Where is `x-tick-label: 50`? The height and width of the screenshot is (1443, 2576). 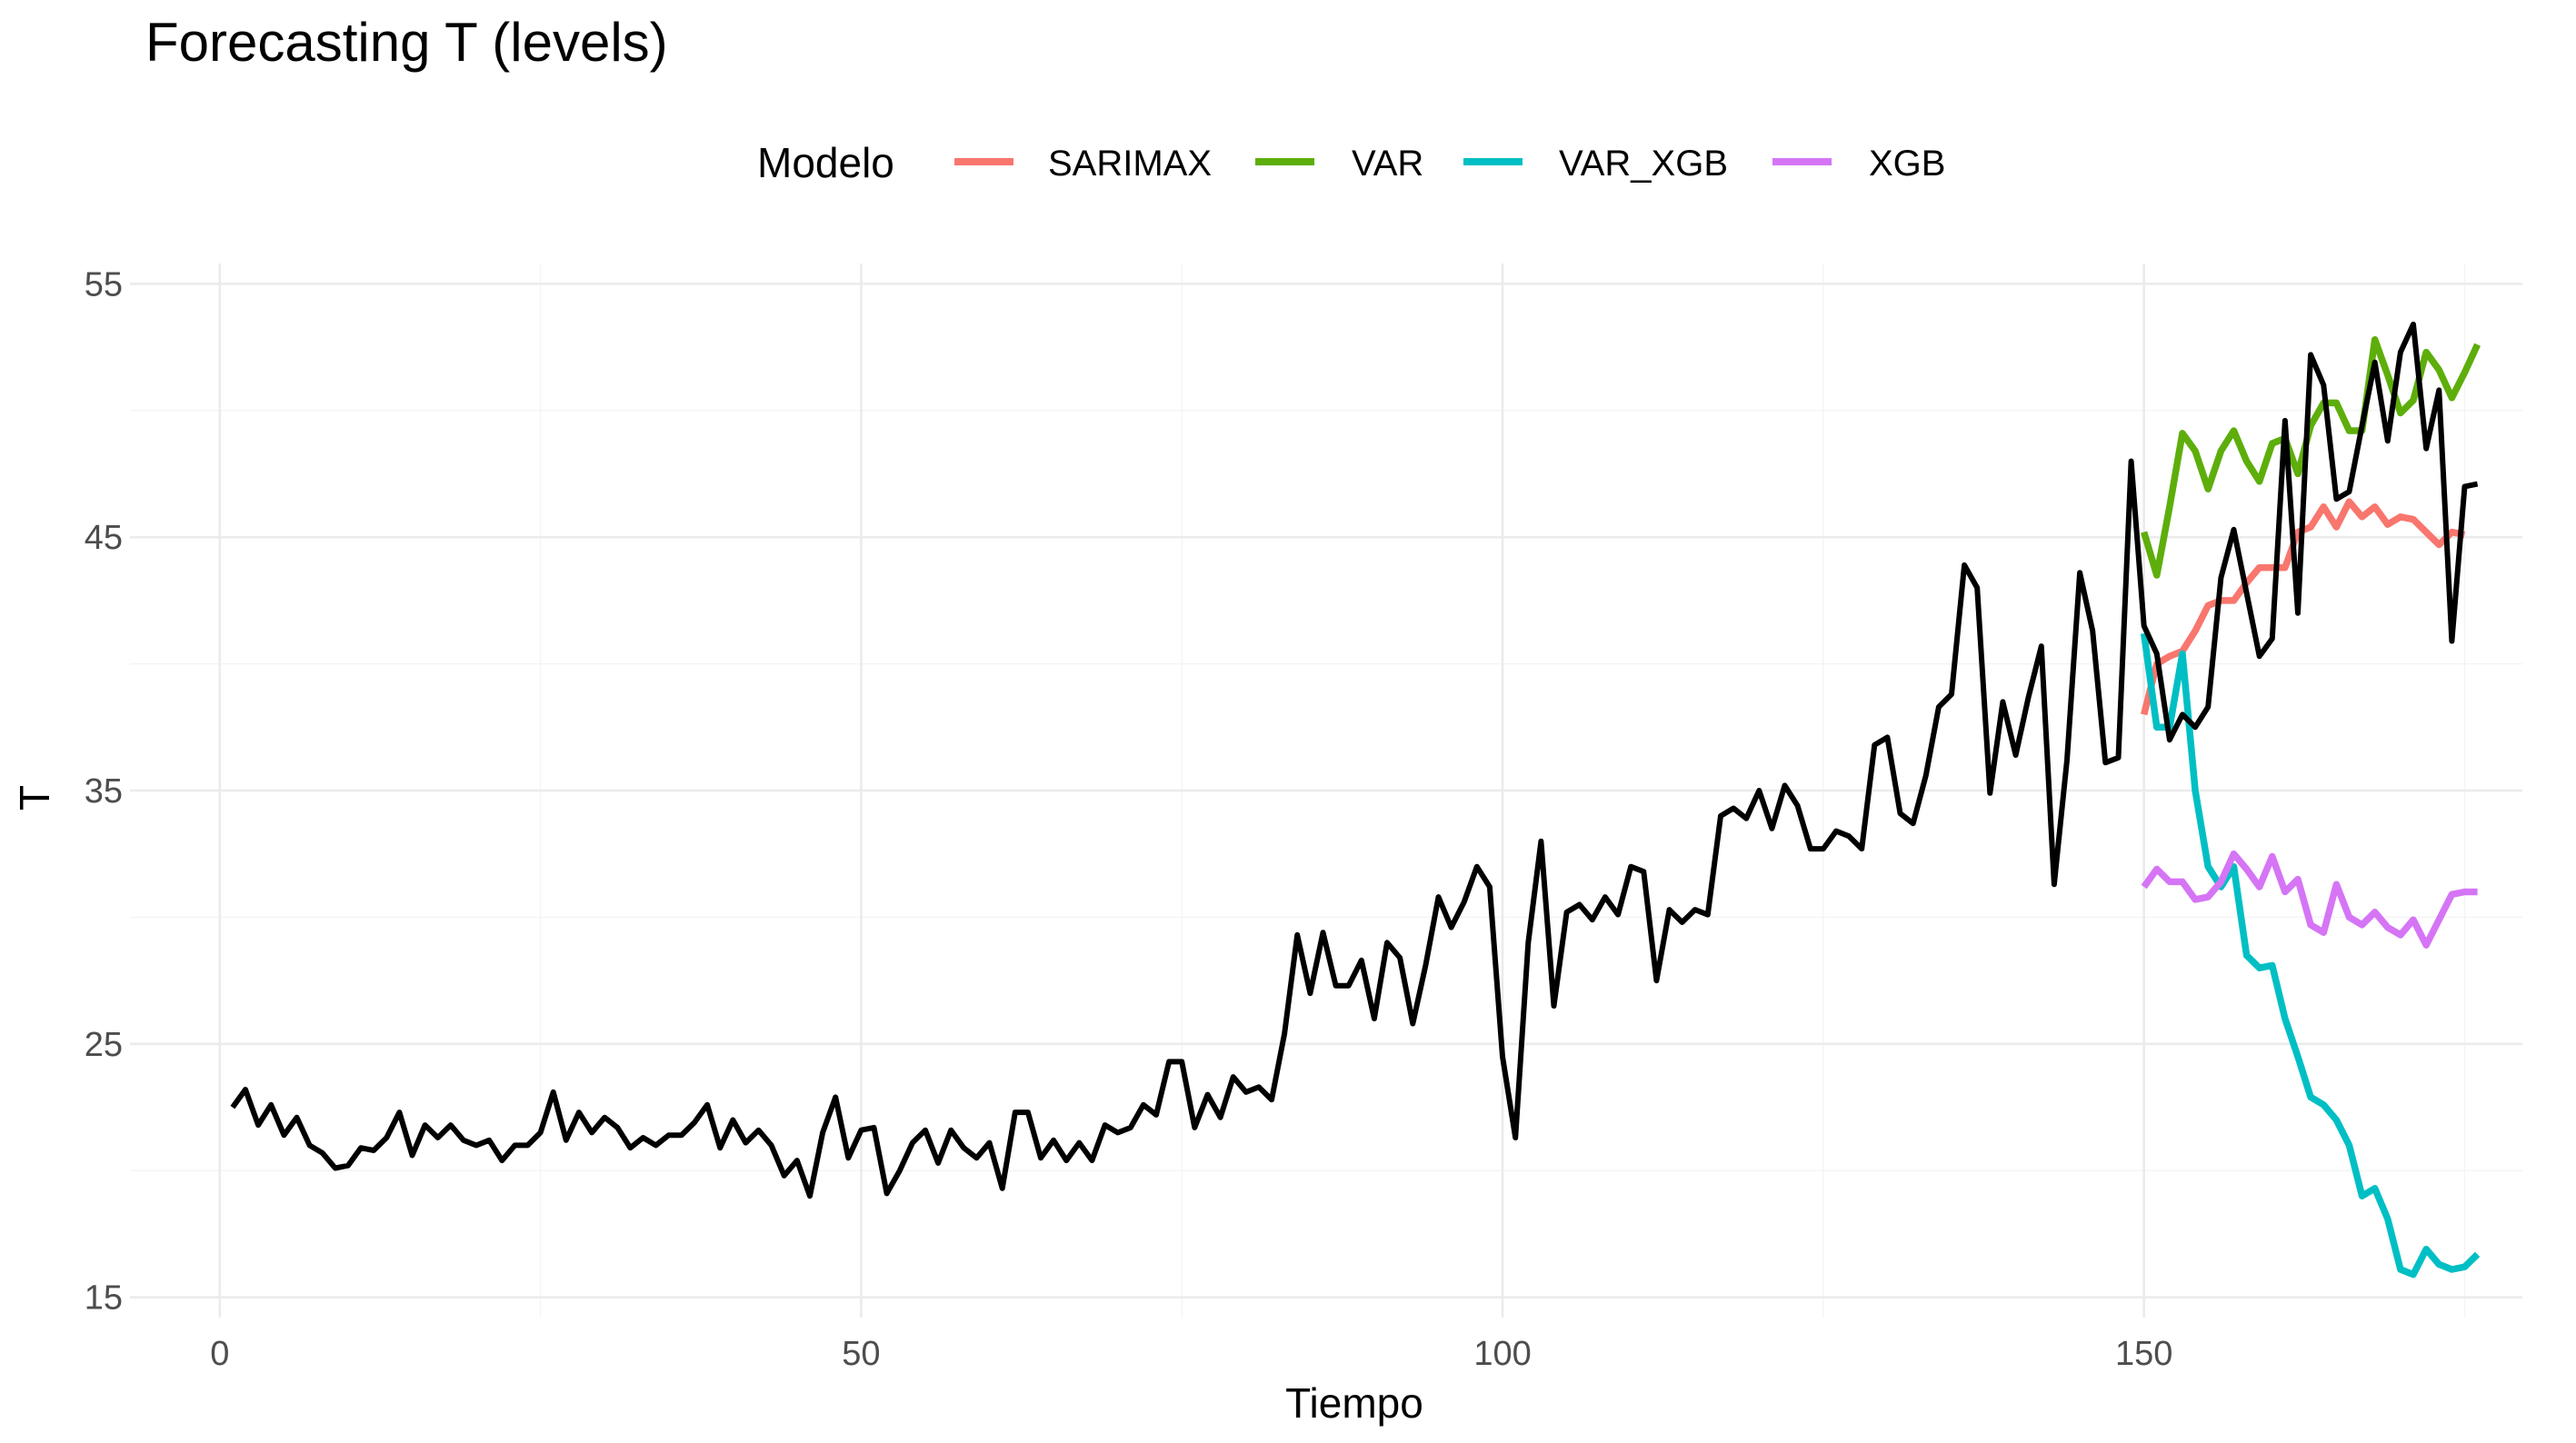
x-tick-label: 50 is located at coordinates (861, 1354).